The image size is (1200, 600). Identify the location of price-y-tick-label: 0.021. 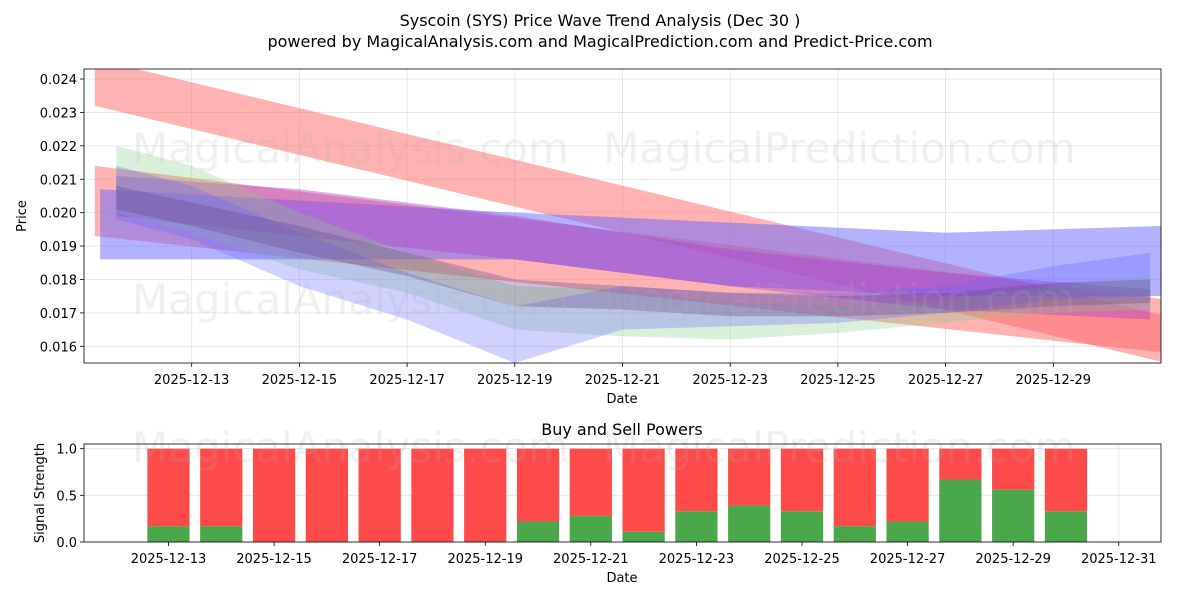
(58, 180).